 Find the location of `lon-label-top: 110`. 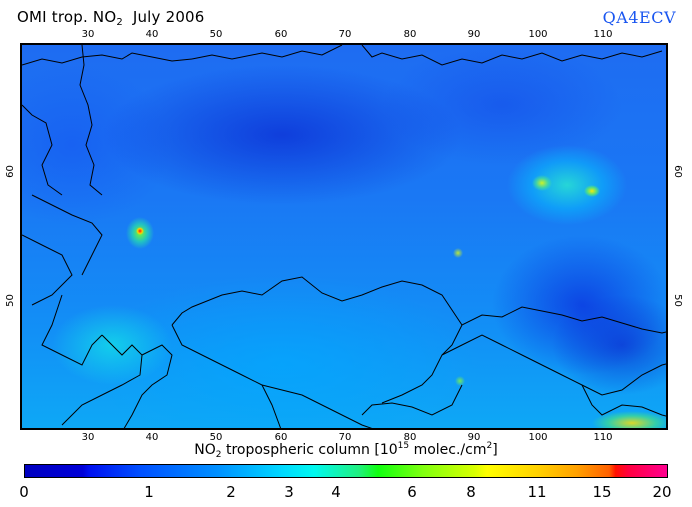

lon-label-top: 110 is located at coordinates (603, 34).